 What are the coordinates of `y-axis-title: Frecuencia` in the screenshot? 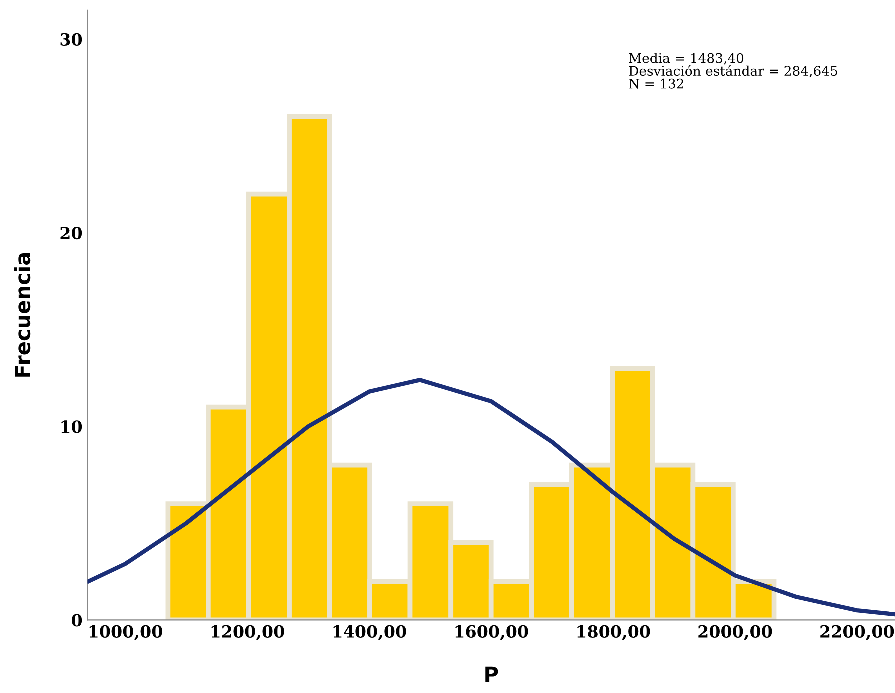 It's located at (22, 315).